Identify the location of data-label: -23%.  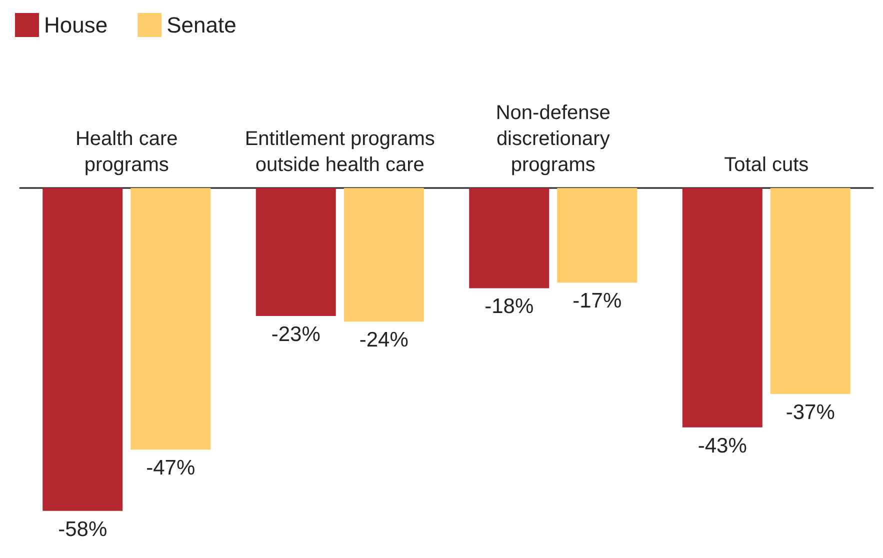
(295, 334).